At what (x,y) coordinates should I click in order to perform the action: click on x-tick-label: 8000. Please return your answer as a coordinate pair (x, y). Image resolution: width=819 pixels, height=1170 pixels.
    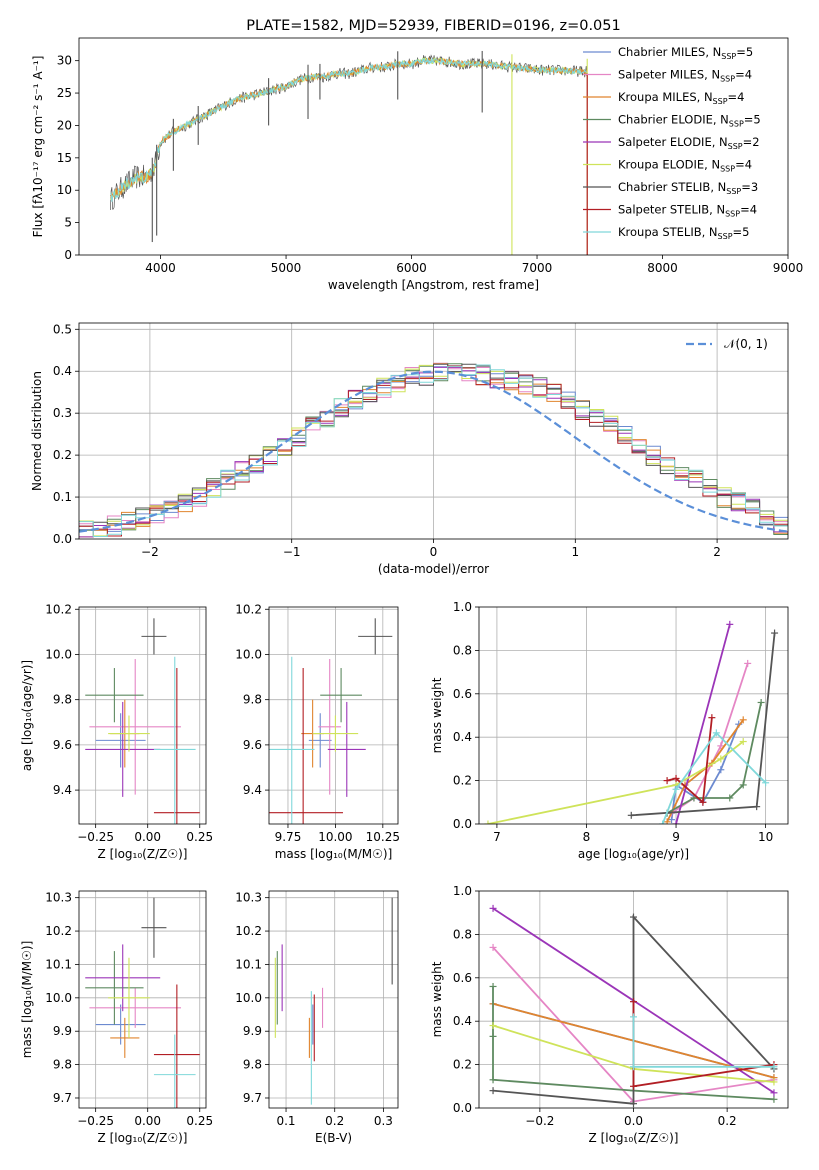
    Looking at the image, I should click on (662, 268).